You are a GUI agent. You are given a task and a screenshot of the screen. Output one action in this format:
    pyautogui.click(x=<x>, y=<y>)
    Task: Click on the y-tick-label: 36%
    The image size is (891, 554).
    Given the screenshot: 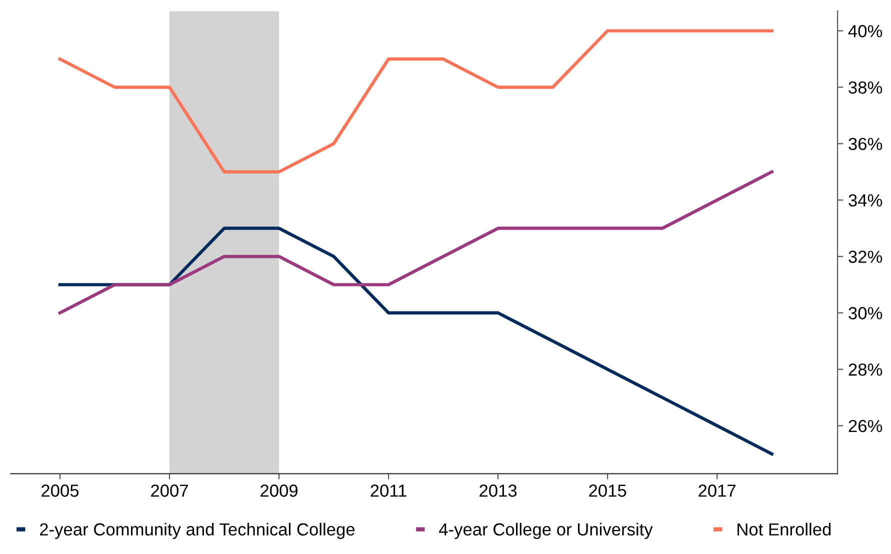 What is the action you would take?
    pyautogui.click(x=865, y=144)
    